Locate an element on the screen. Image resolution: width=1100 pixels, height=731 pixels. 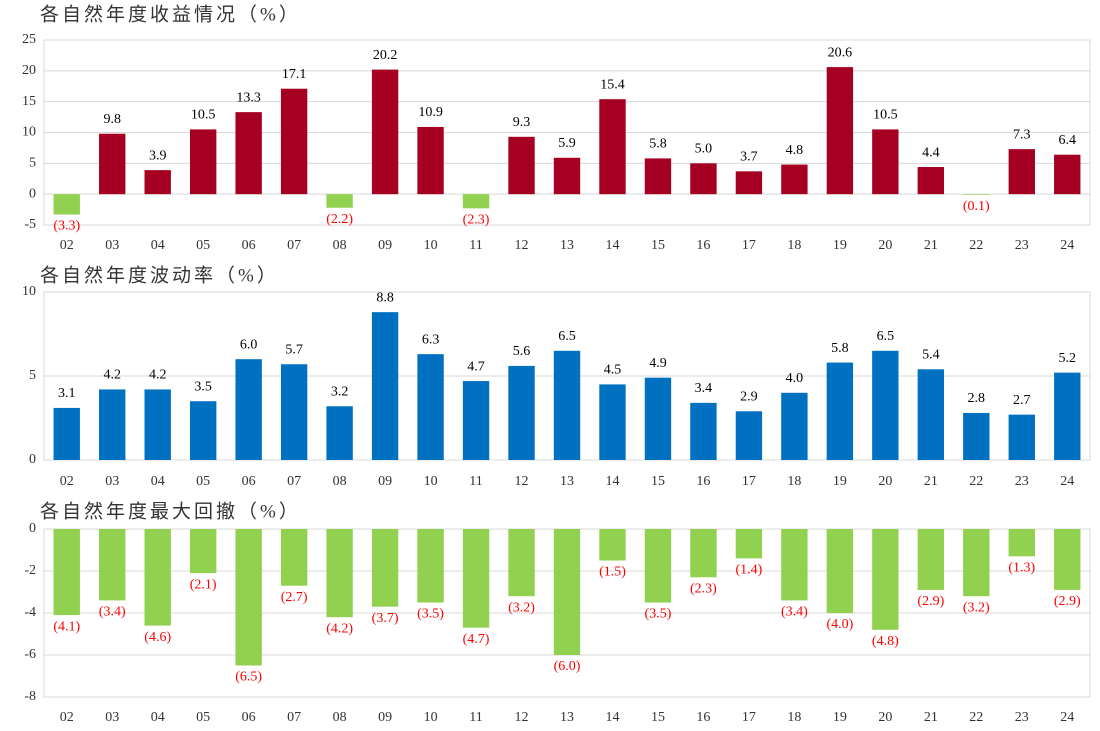
data-label: 5.8 is located at coordinates (840, 348).